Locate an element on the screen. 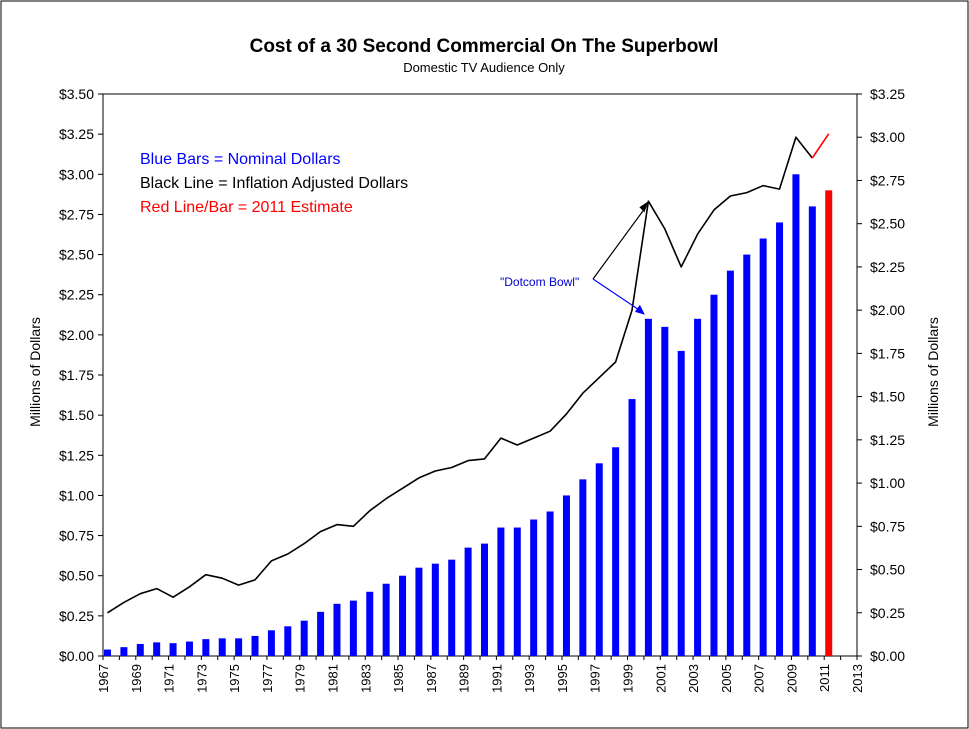  x-tick-label: 1999 is located at coordinates (628, 678).